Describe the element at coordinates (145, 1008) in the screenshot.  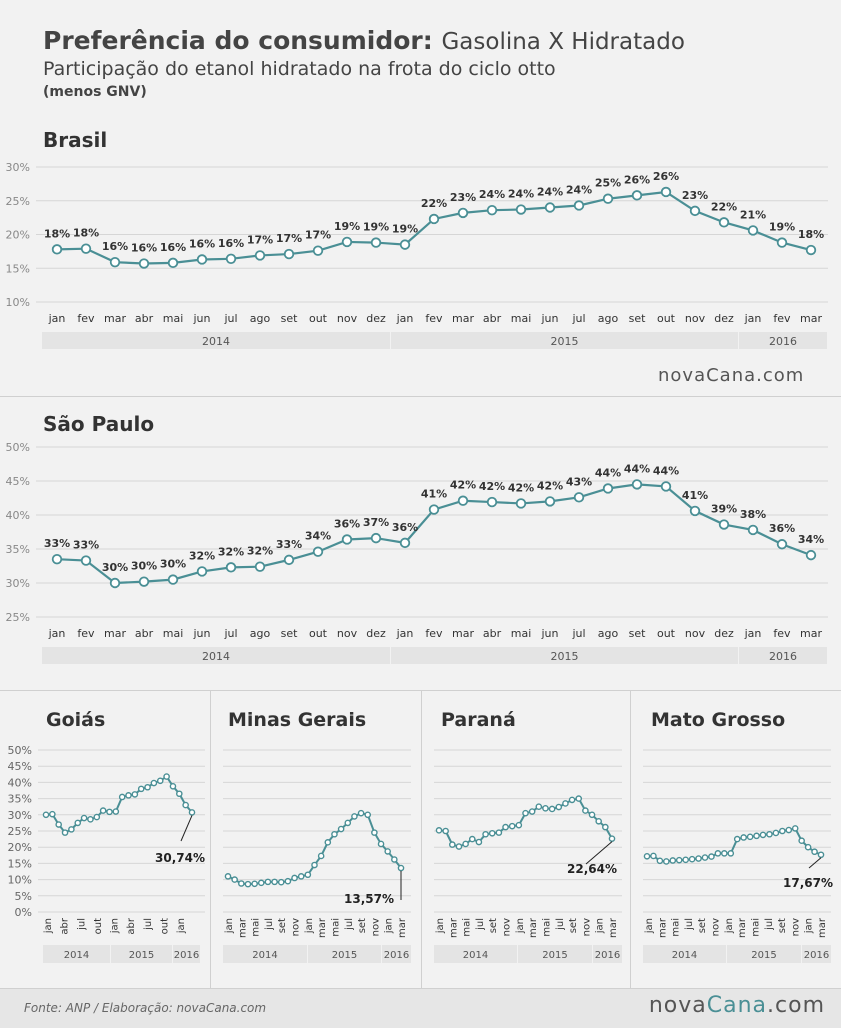
I see `source-note: Fonte: ANP / Elaboração: novaCana.com` at that location.